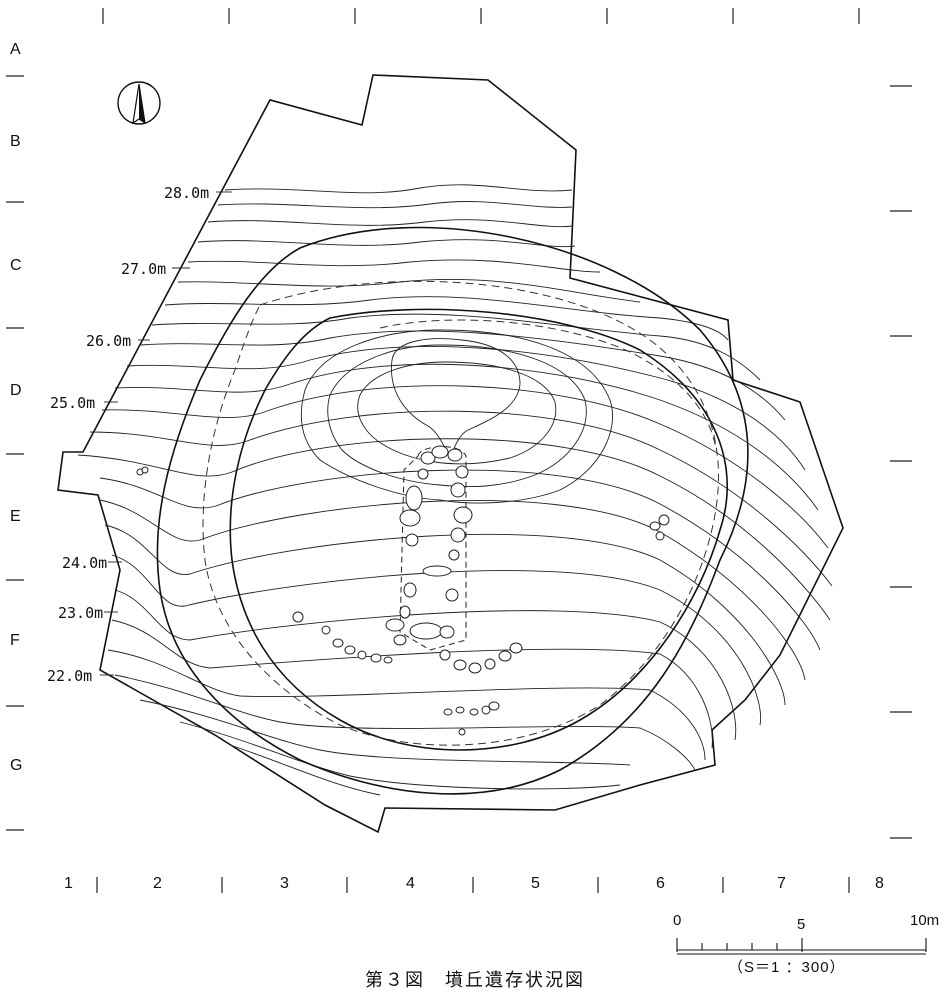 The height and width of the screenshot is (992, 950). Describe the element at coordinates (481, 16) in the screenshot. I see `grid-ticks-top` at that location.